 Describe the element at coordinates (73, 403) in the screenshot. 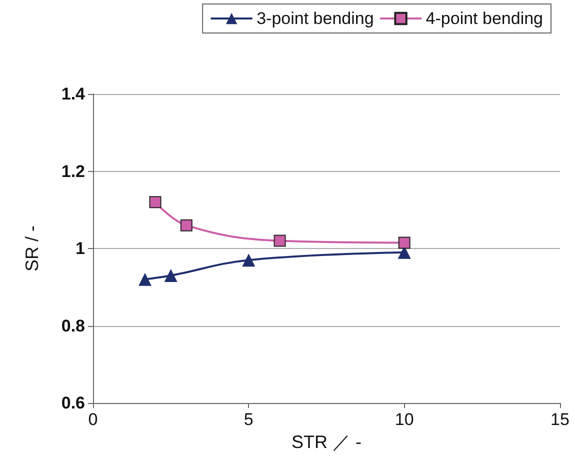

I see `y-tick-label: 0.6` at that location.